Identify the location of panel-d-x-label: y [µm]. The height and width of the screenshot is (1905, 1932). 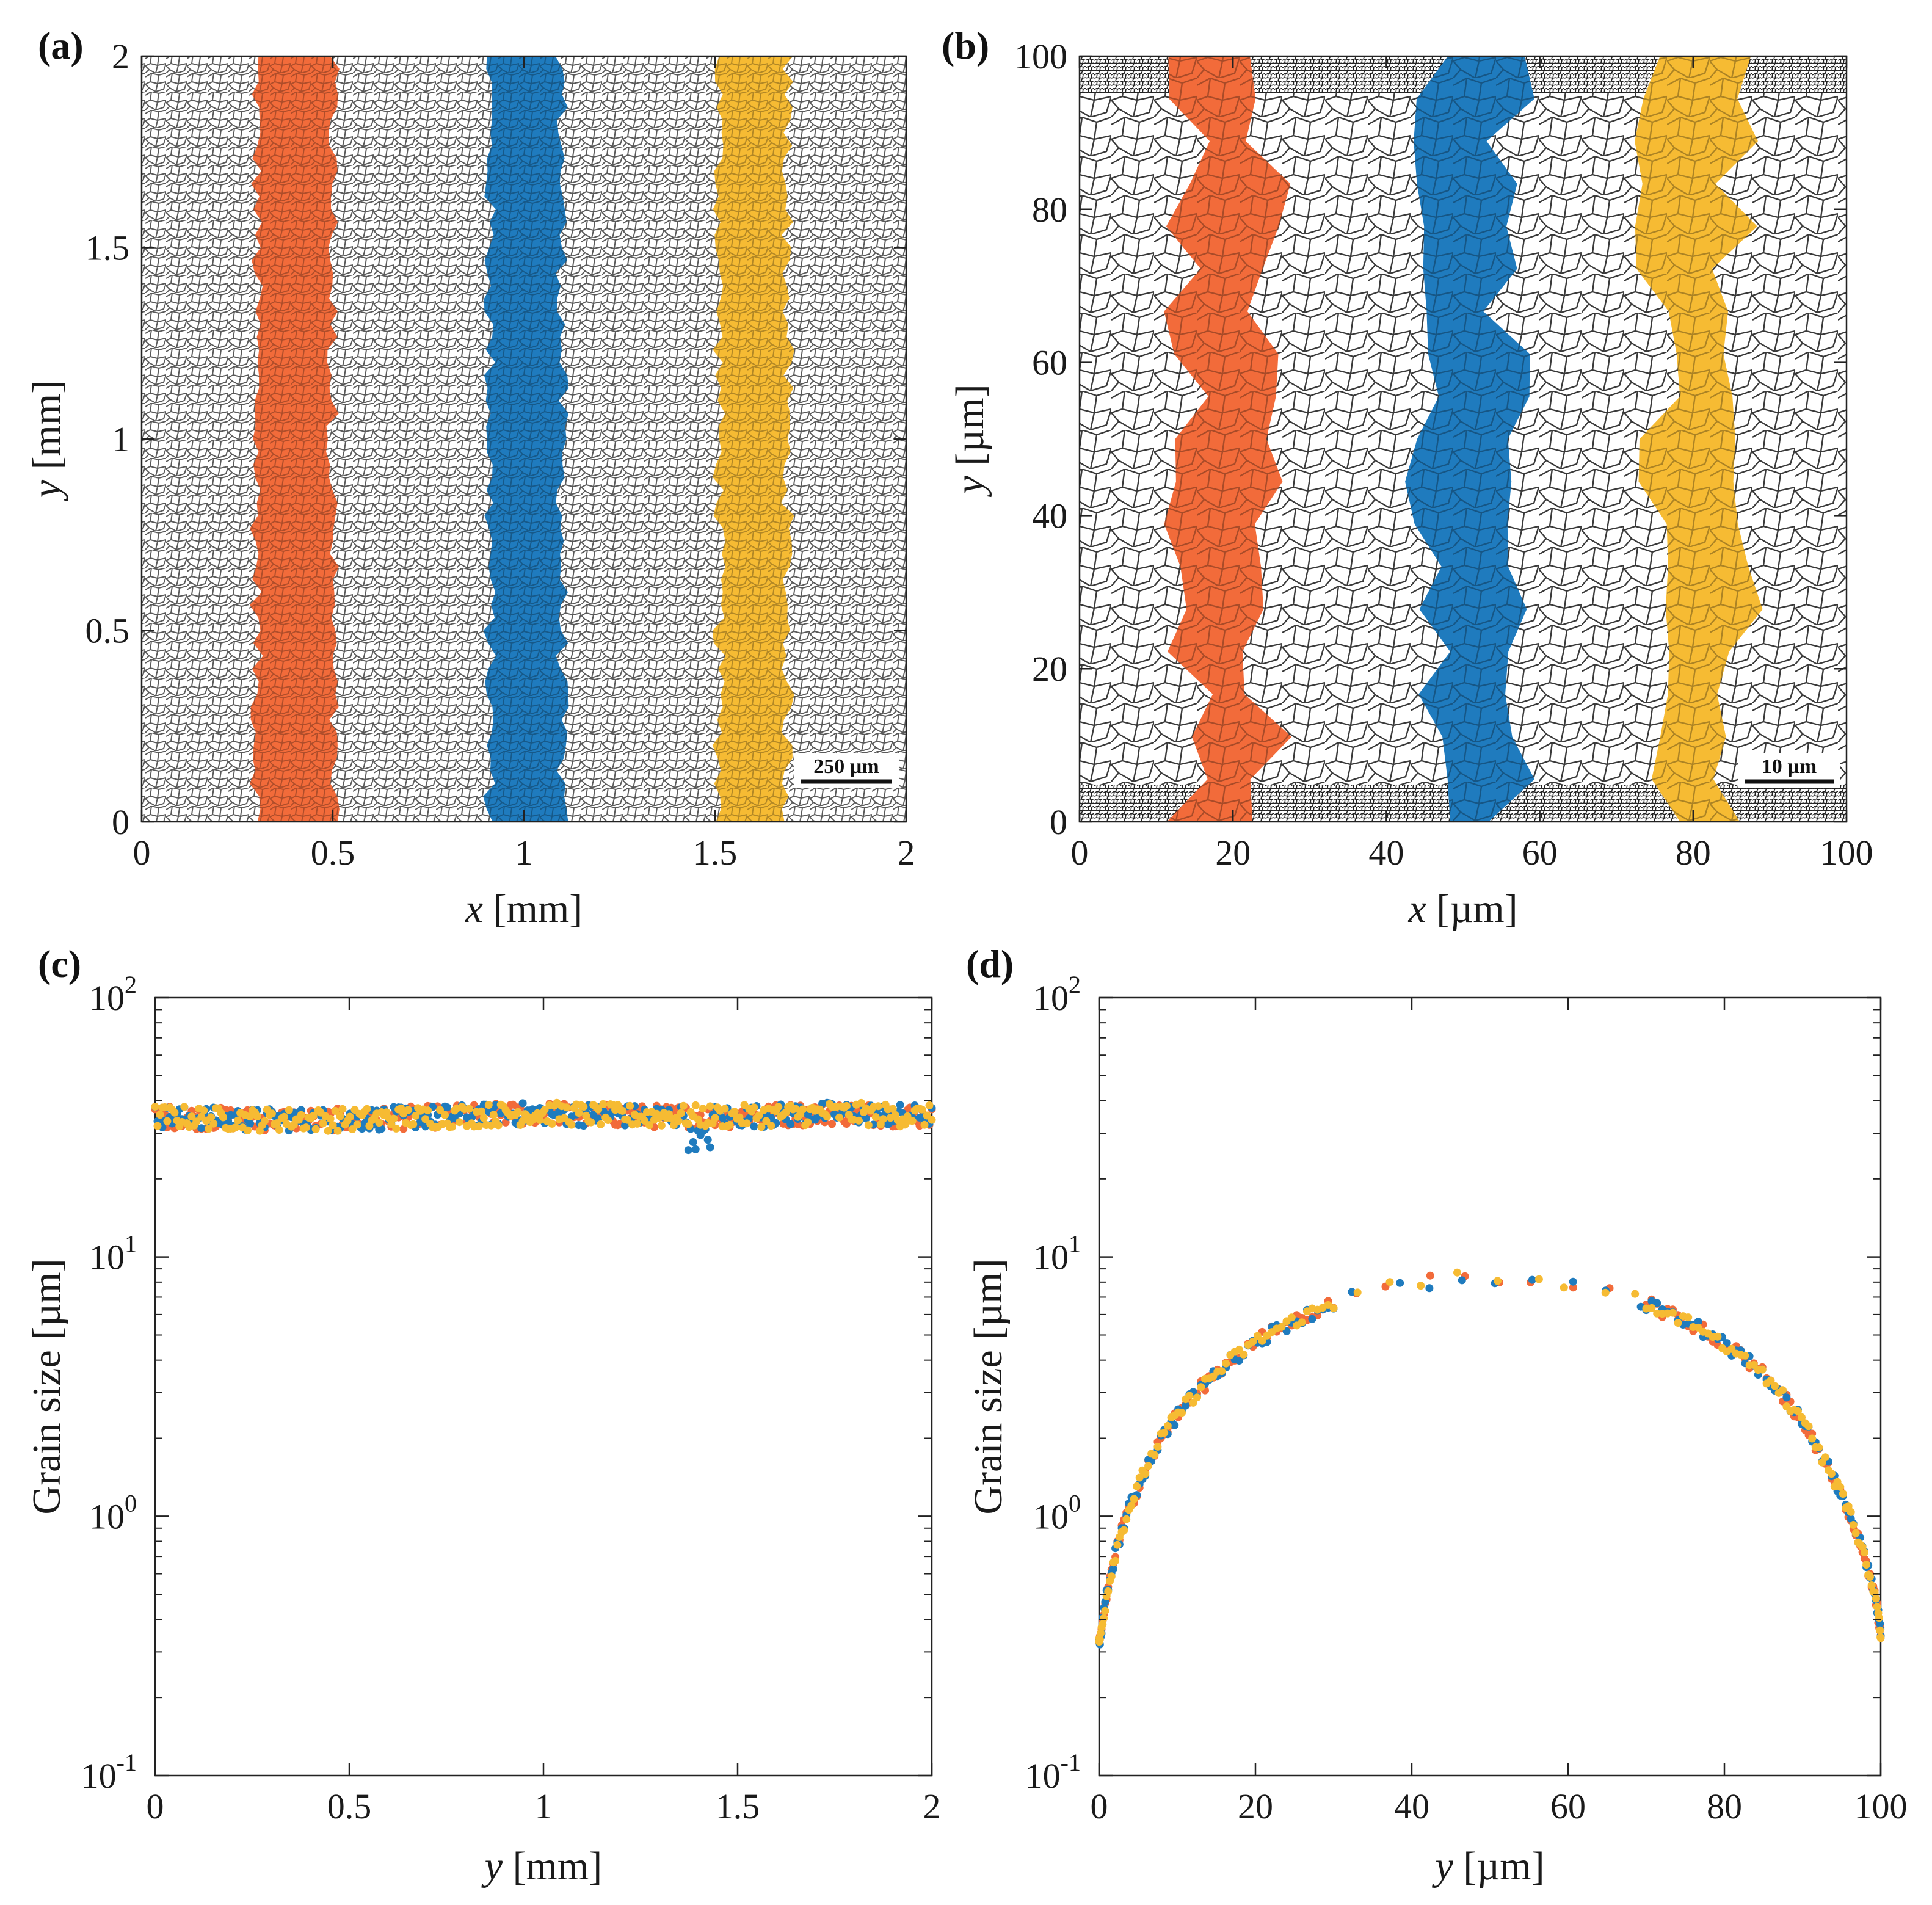
(1487, 1866).